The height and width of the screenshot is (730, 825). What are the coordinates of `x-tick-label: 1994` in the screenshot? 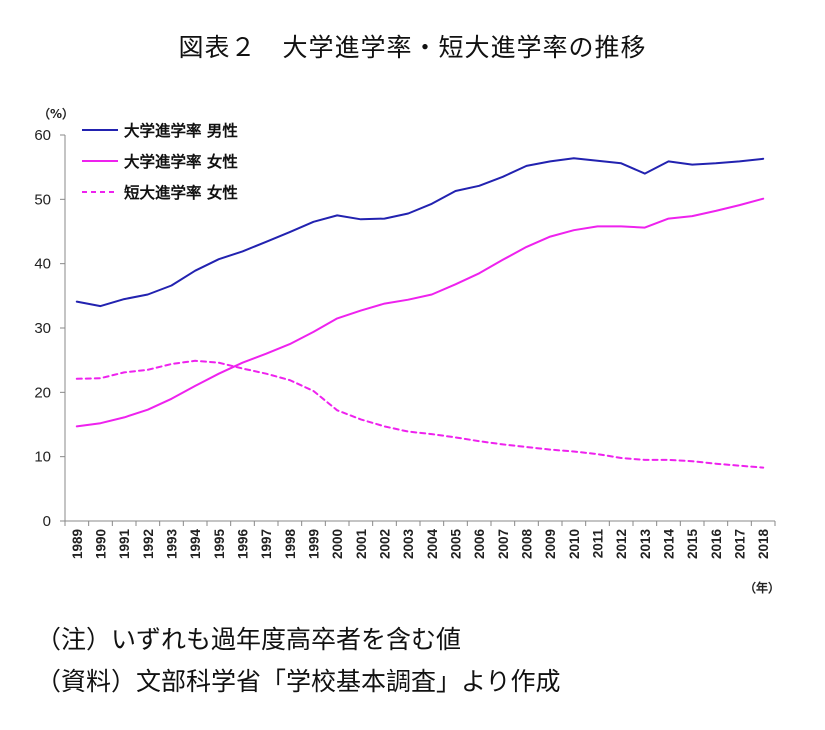 It's located at (195, 544).